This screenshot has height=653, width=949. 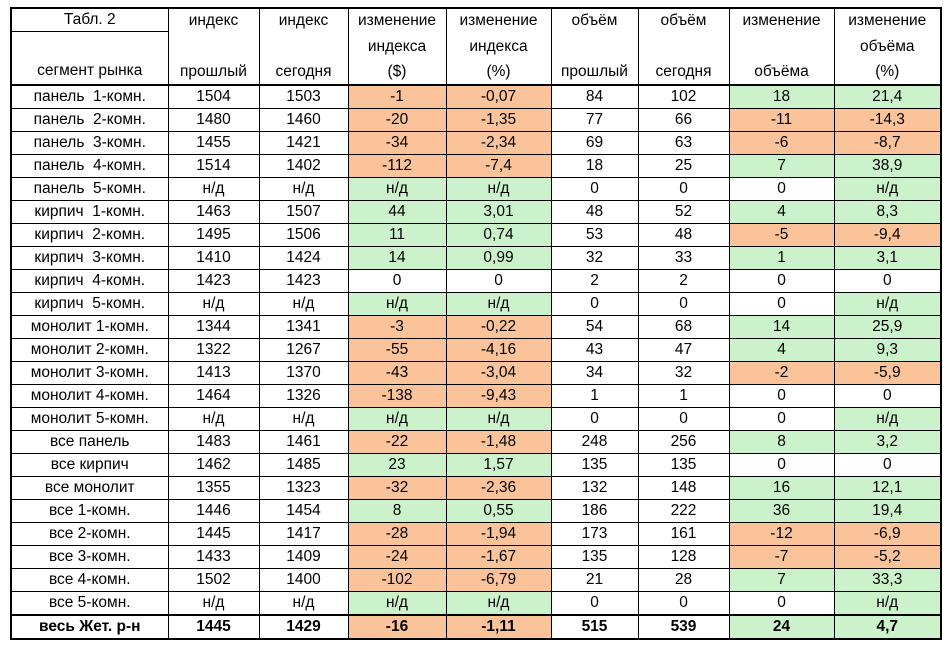 I want to click on column-header-lines: изменение индекса ($), so click(x=397, y=46).